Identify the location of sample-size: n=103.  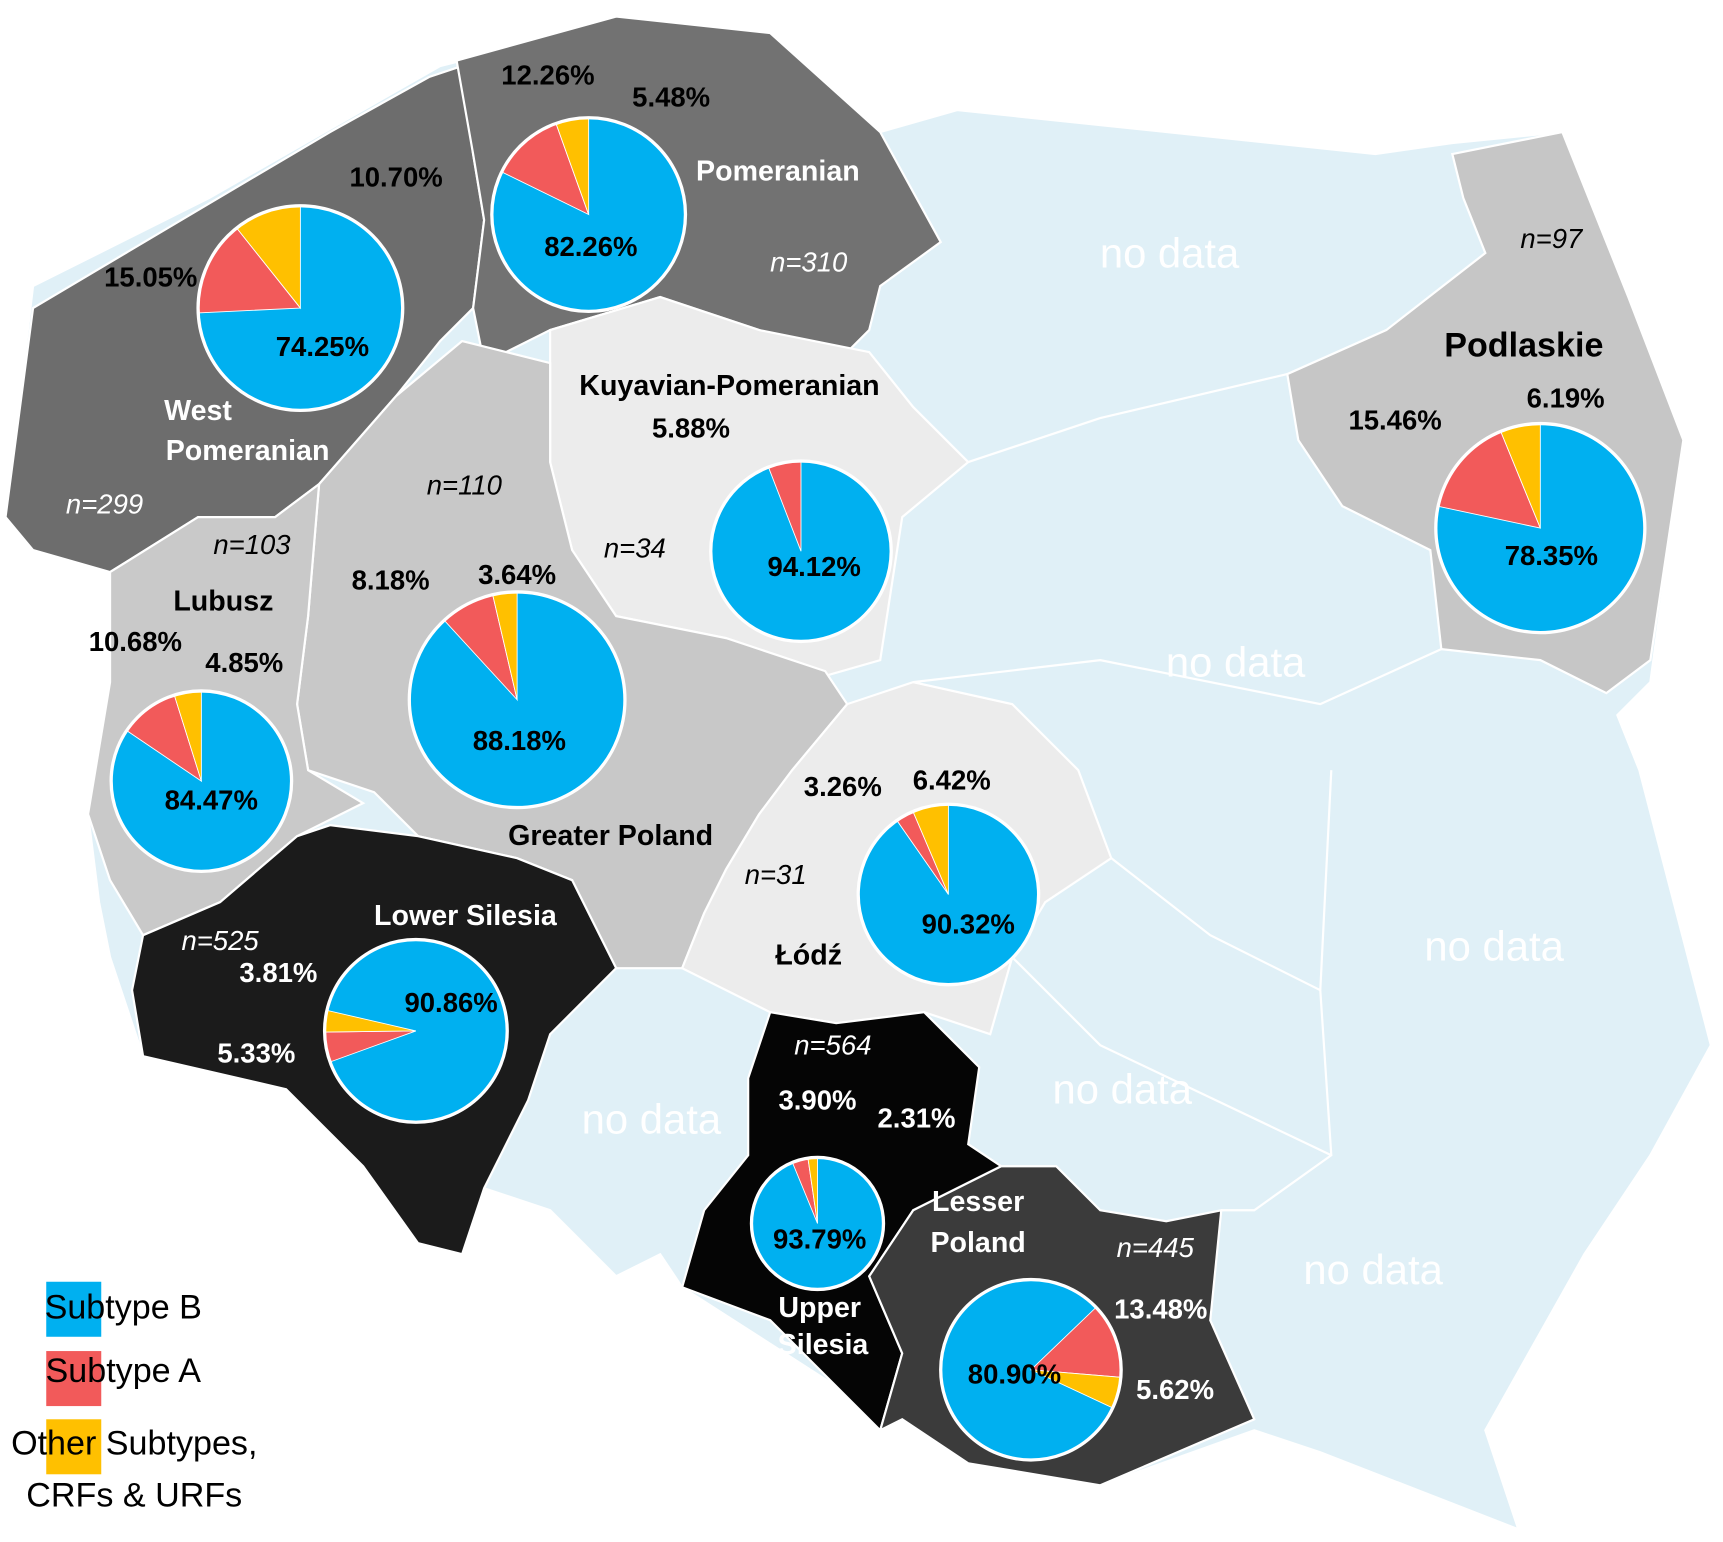
(252, 544).